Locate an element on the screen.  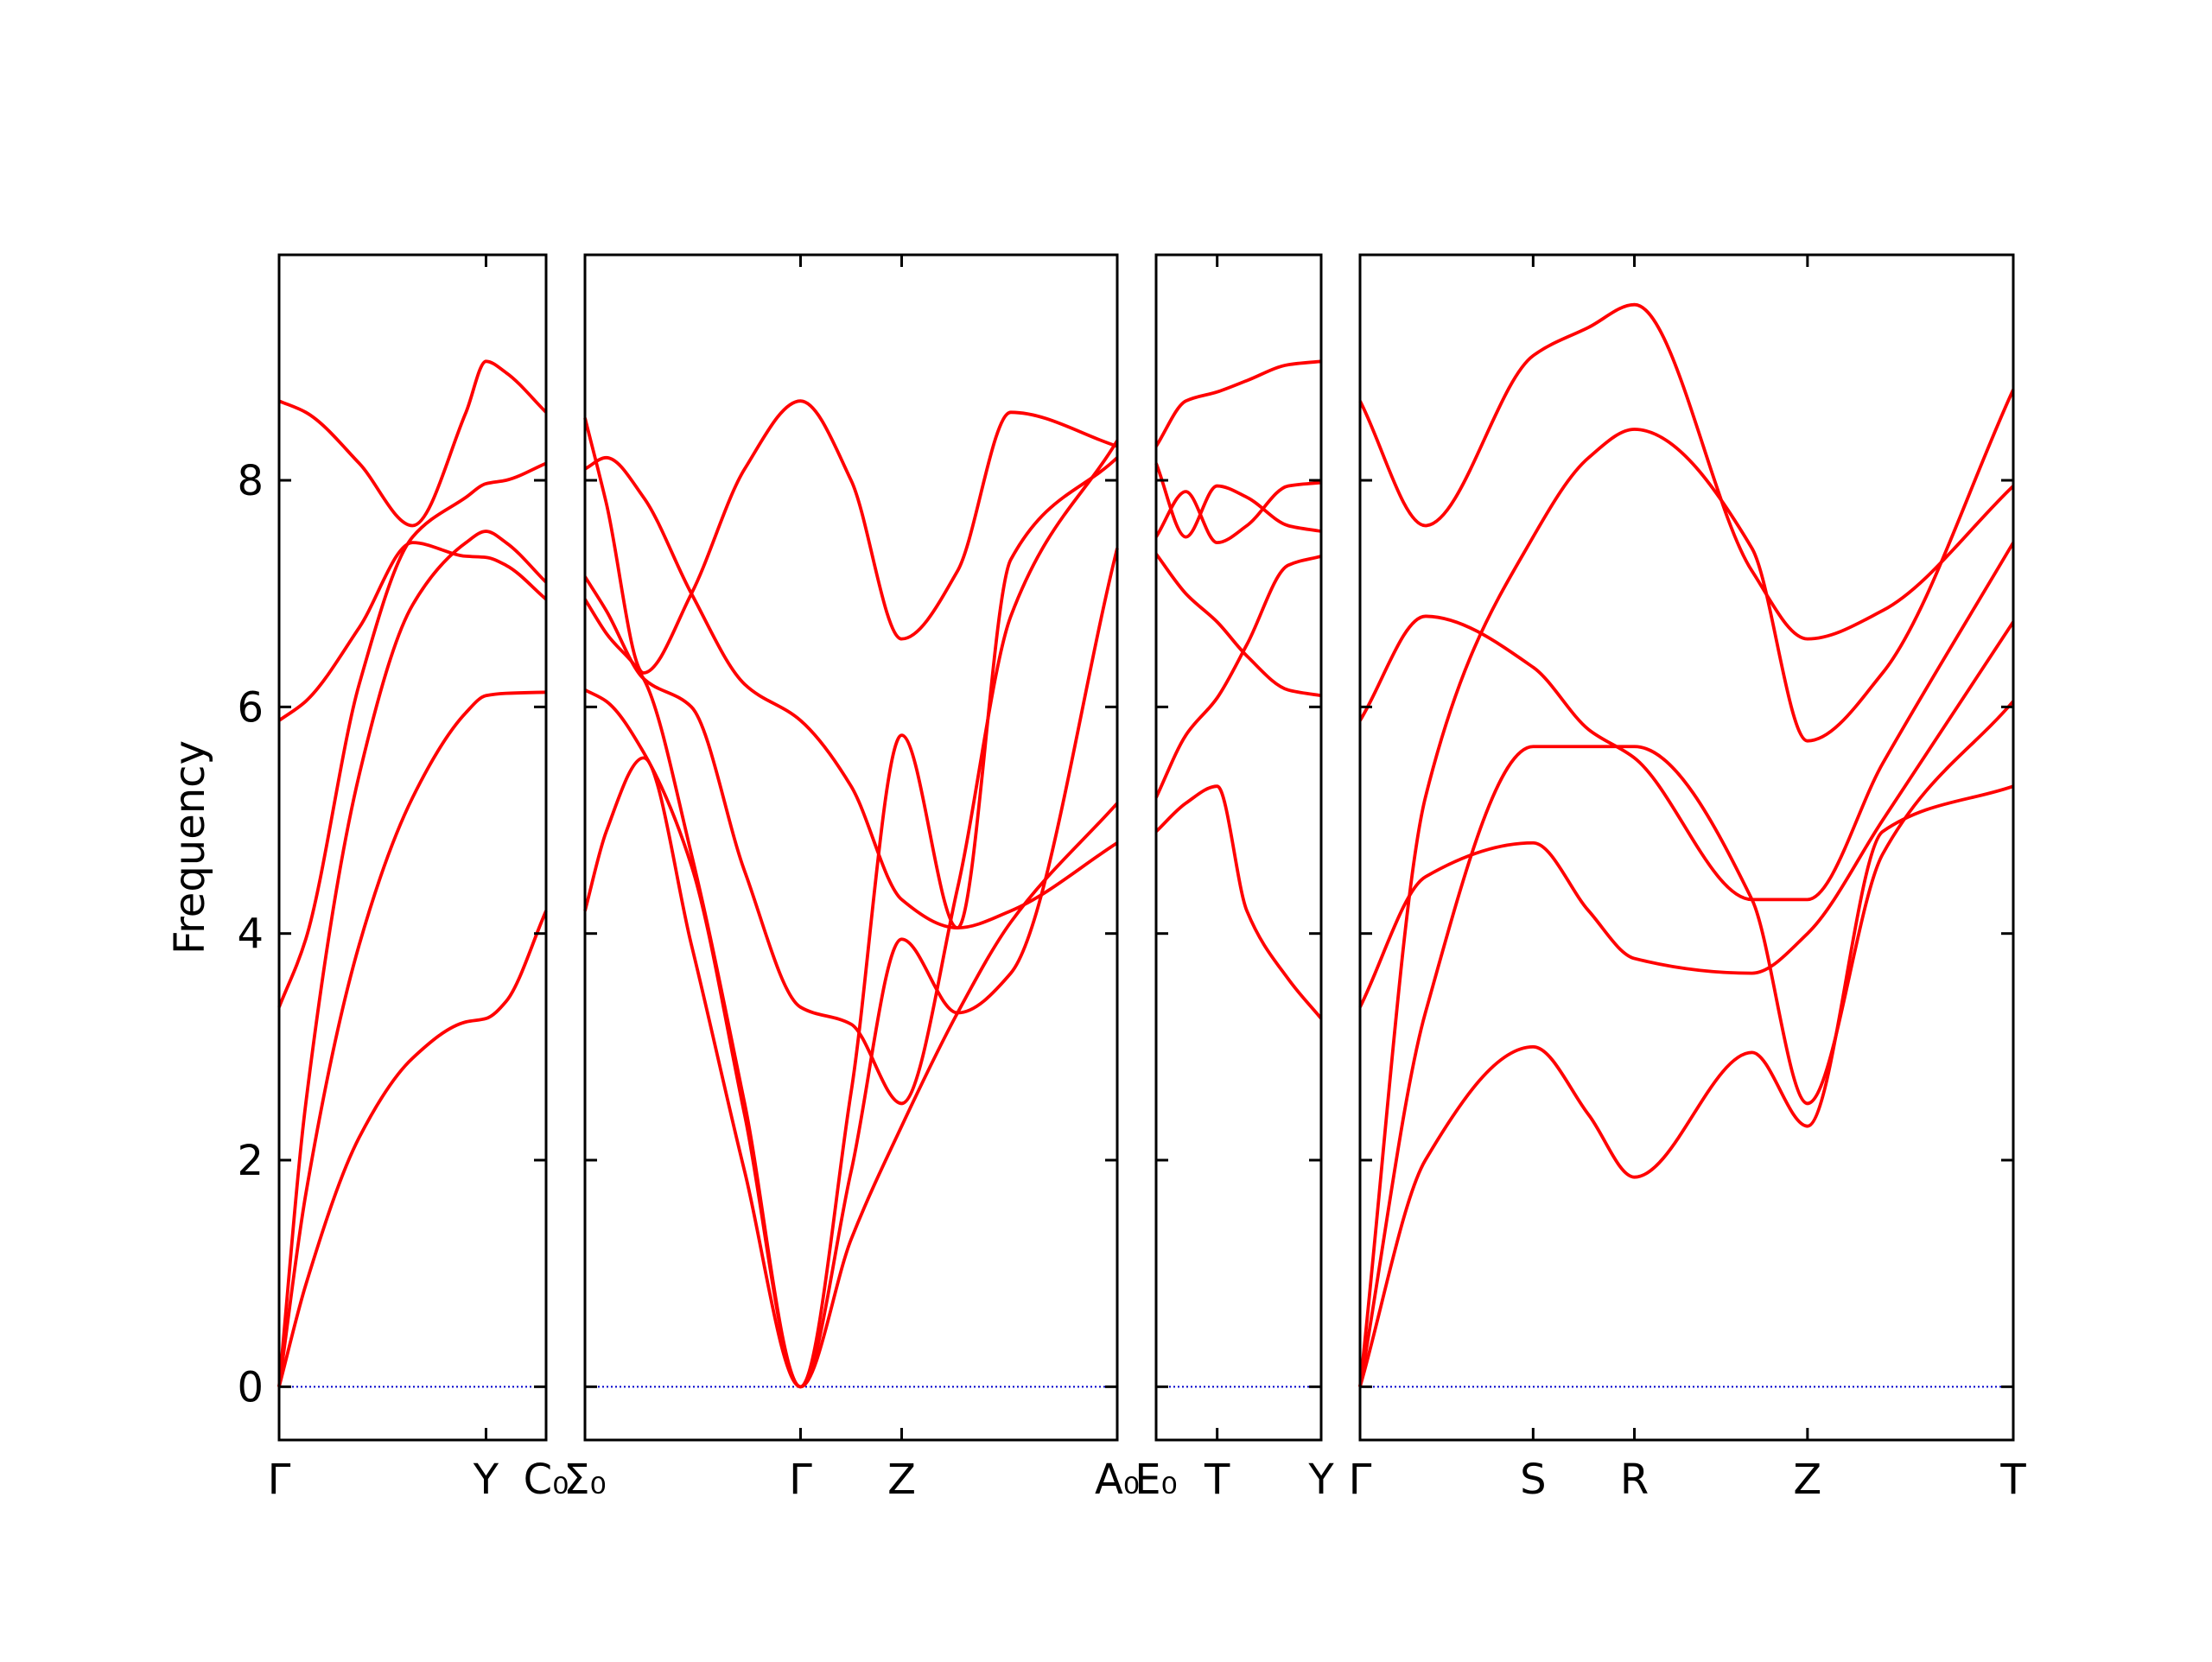
y-tick-label: 6 is located at coordinates (250, 707).